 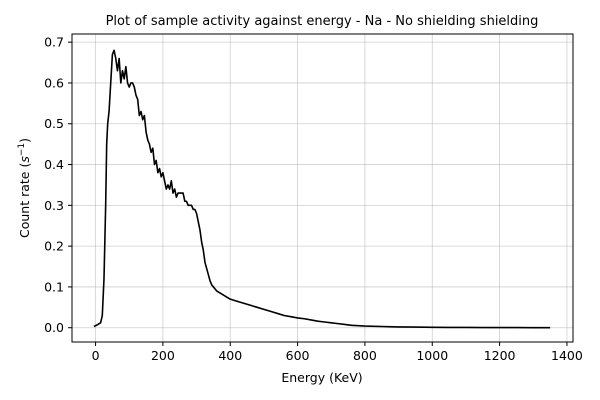 What do you see at coordinates (567, 355) in the screenshot?
I see `x-tick-label: 1400` at bounding box center [567, 355].